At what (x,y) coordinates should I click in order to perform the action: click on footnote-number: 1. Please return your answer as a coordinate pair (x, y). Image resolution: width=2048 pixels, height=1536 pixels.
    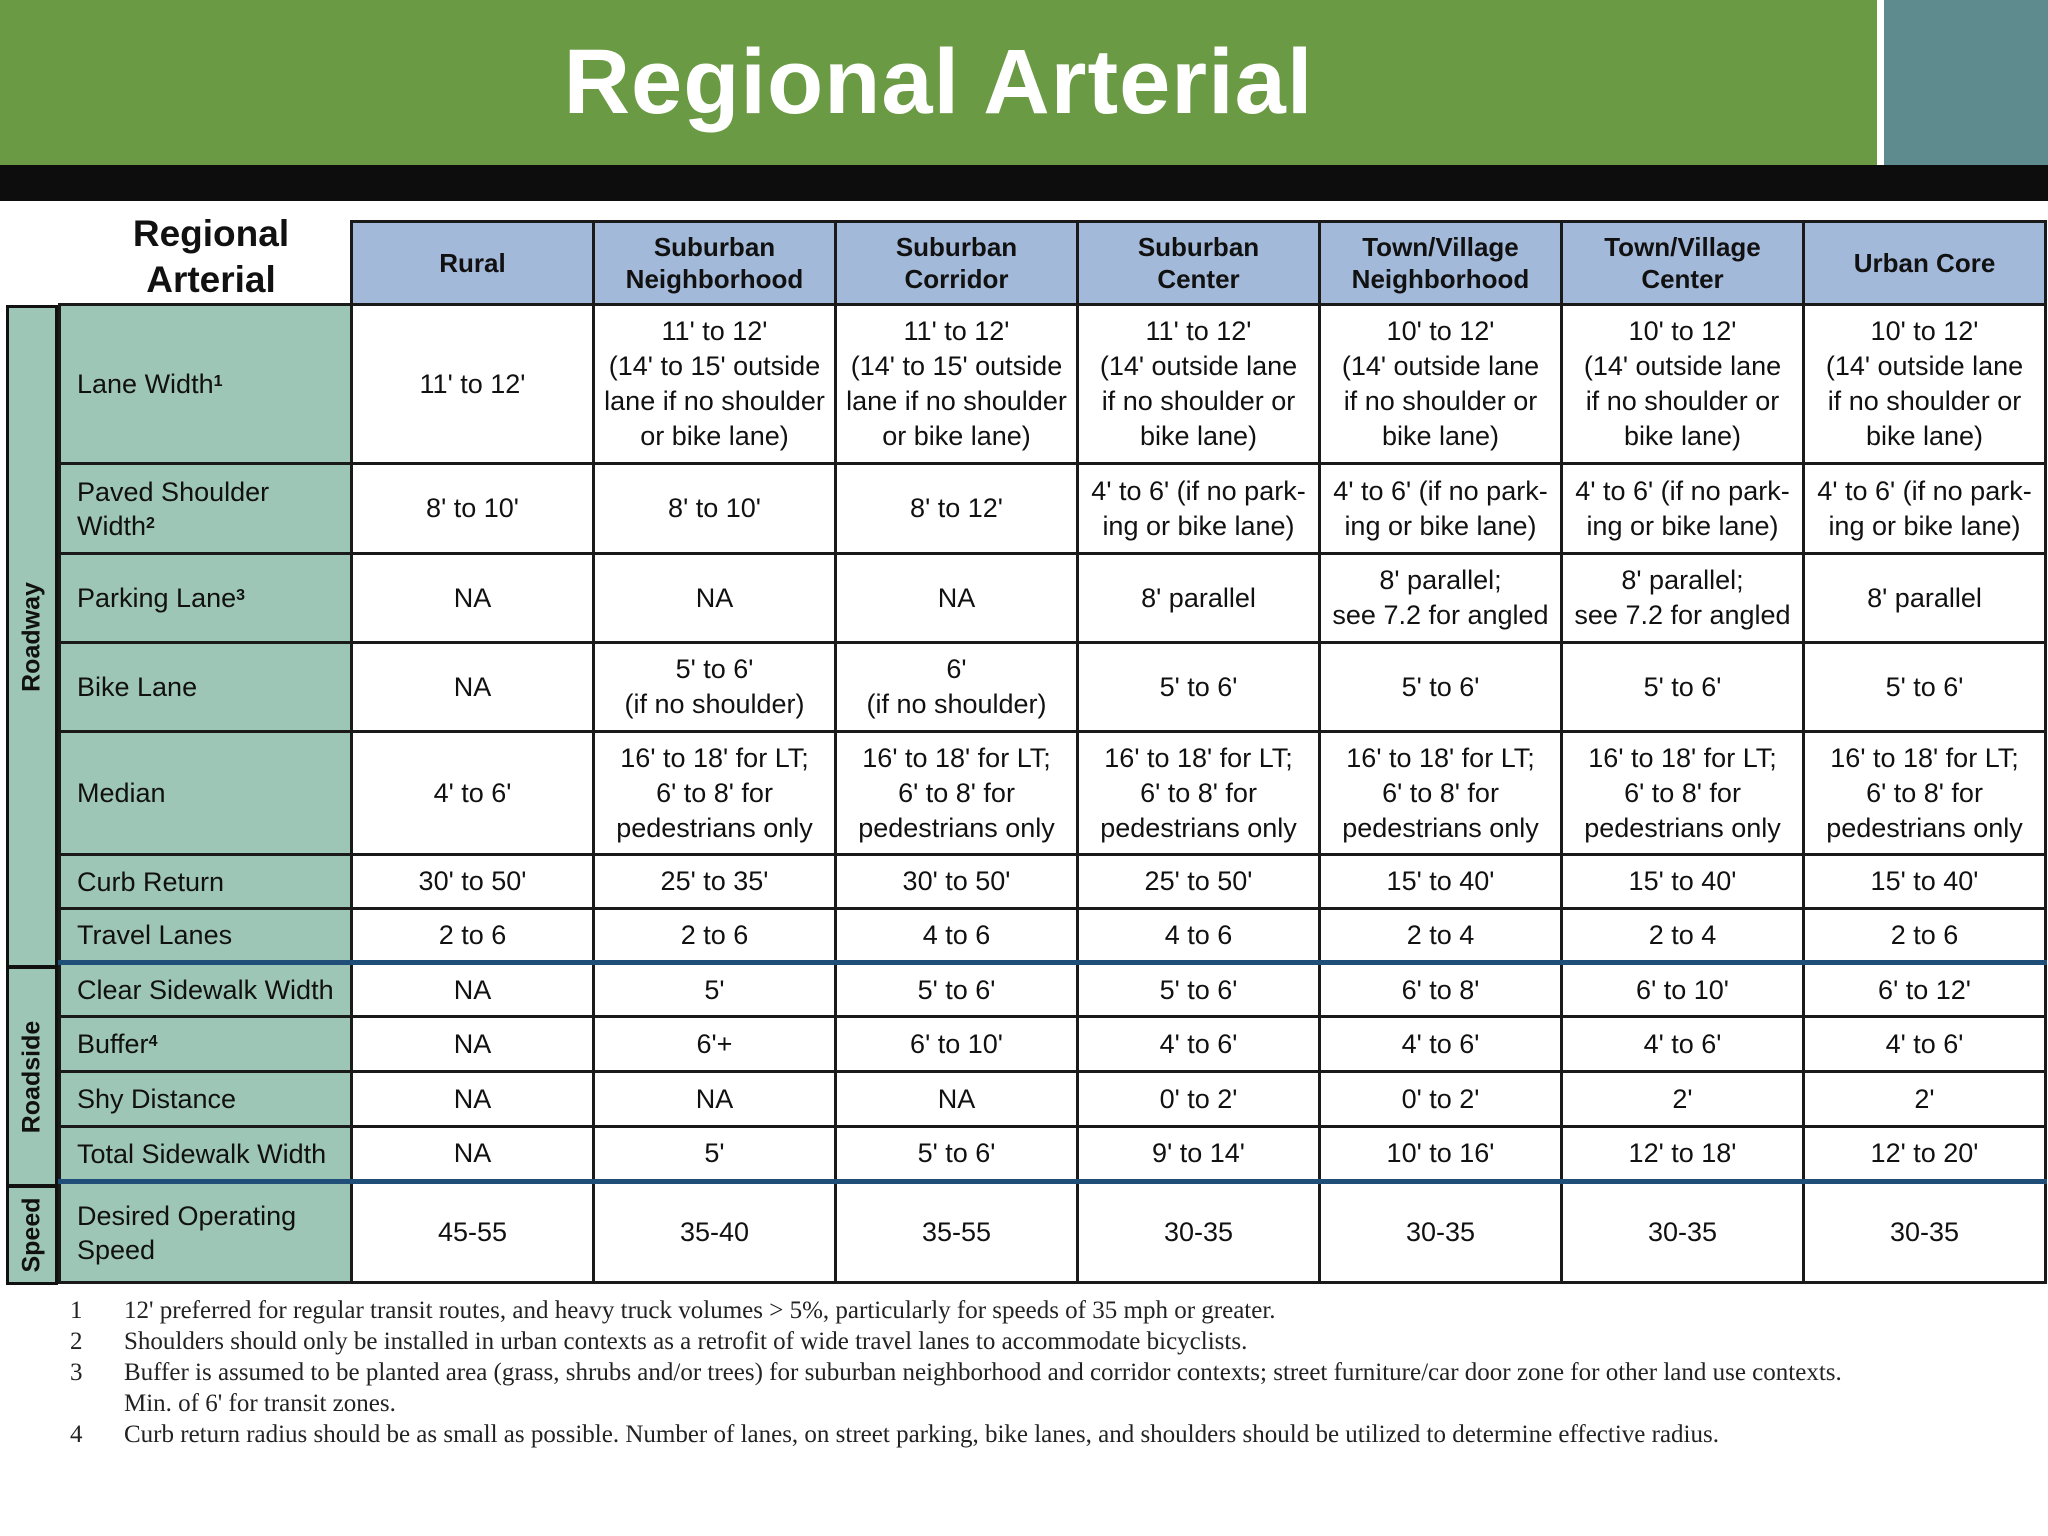
    Looking at the image, I should click on (76, 1310).